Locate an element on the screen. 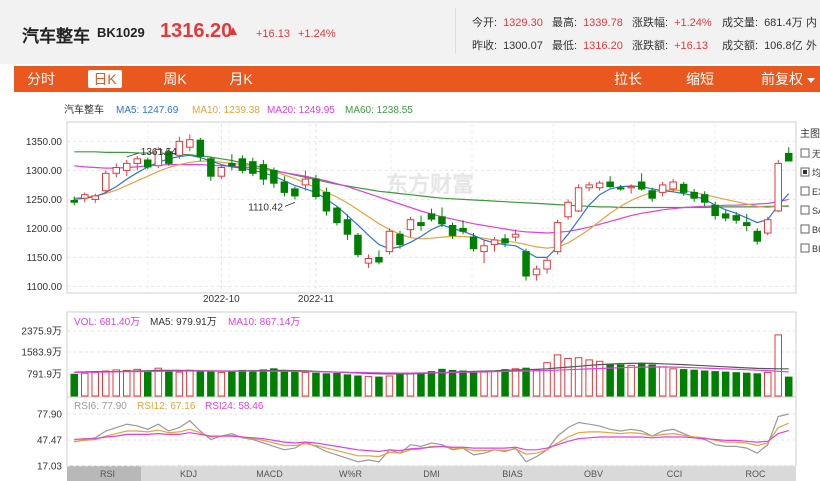 Image resolution: width=820 pixels, height=481 pixels. indicator-tab: MACD is located at coordinates (269, 474).